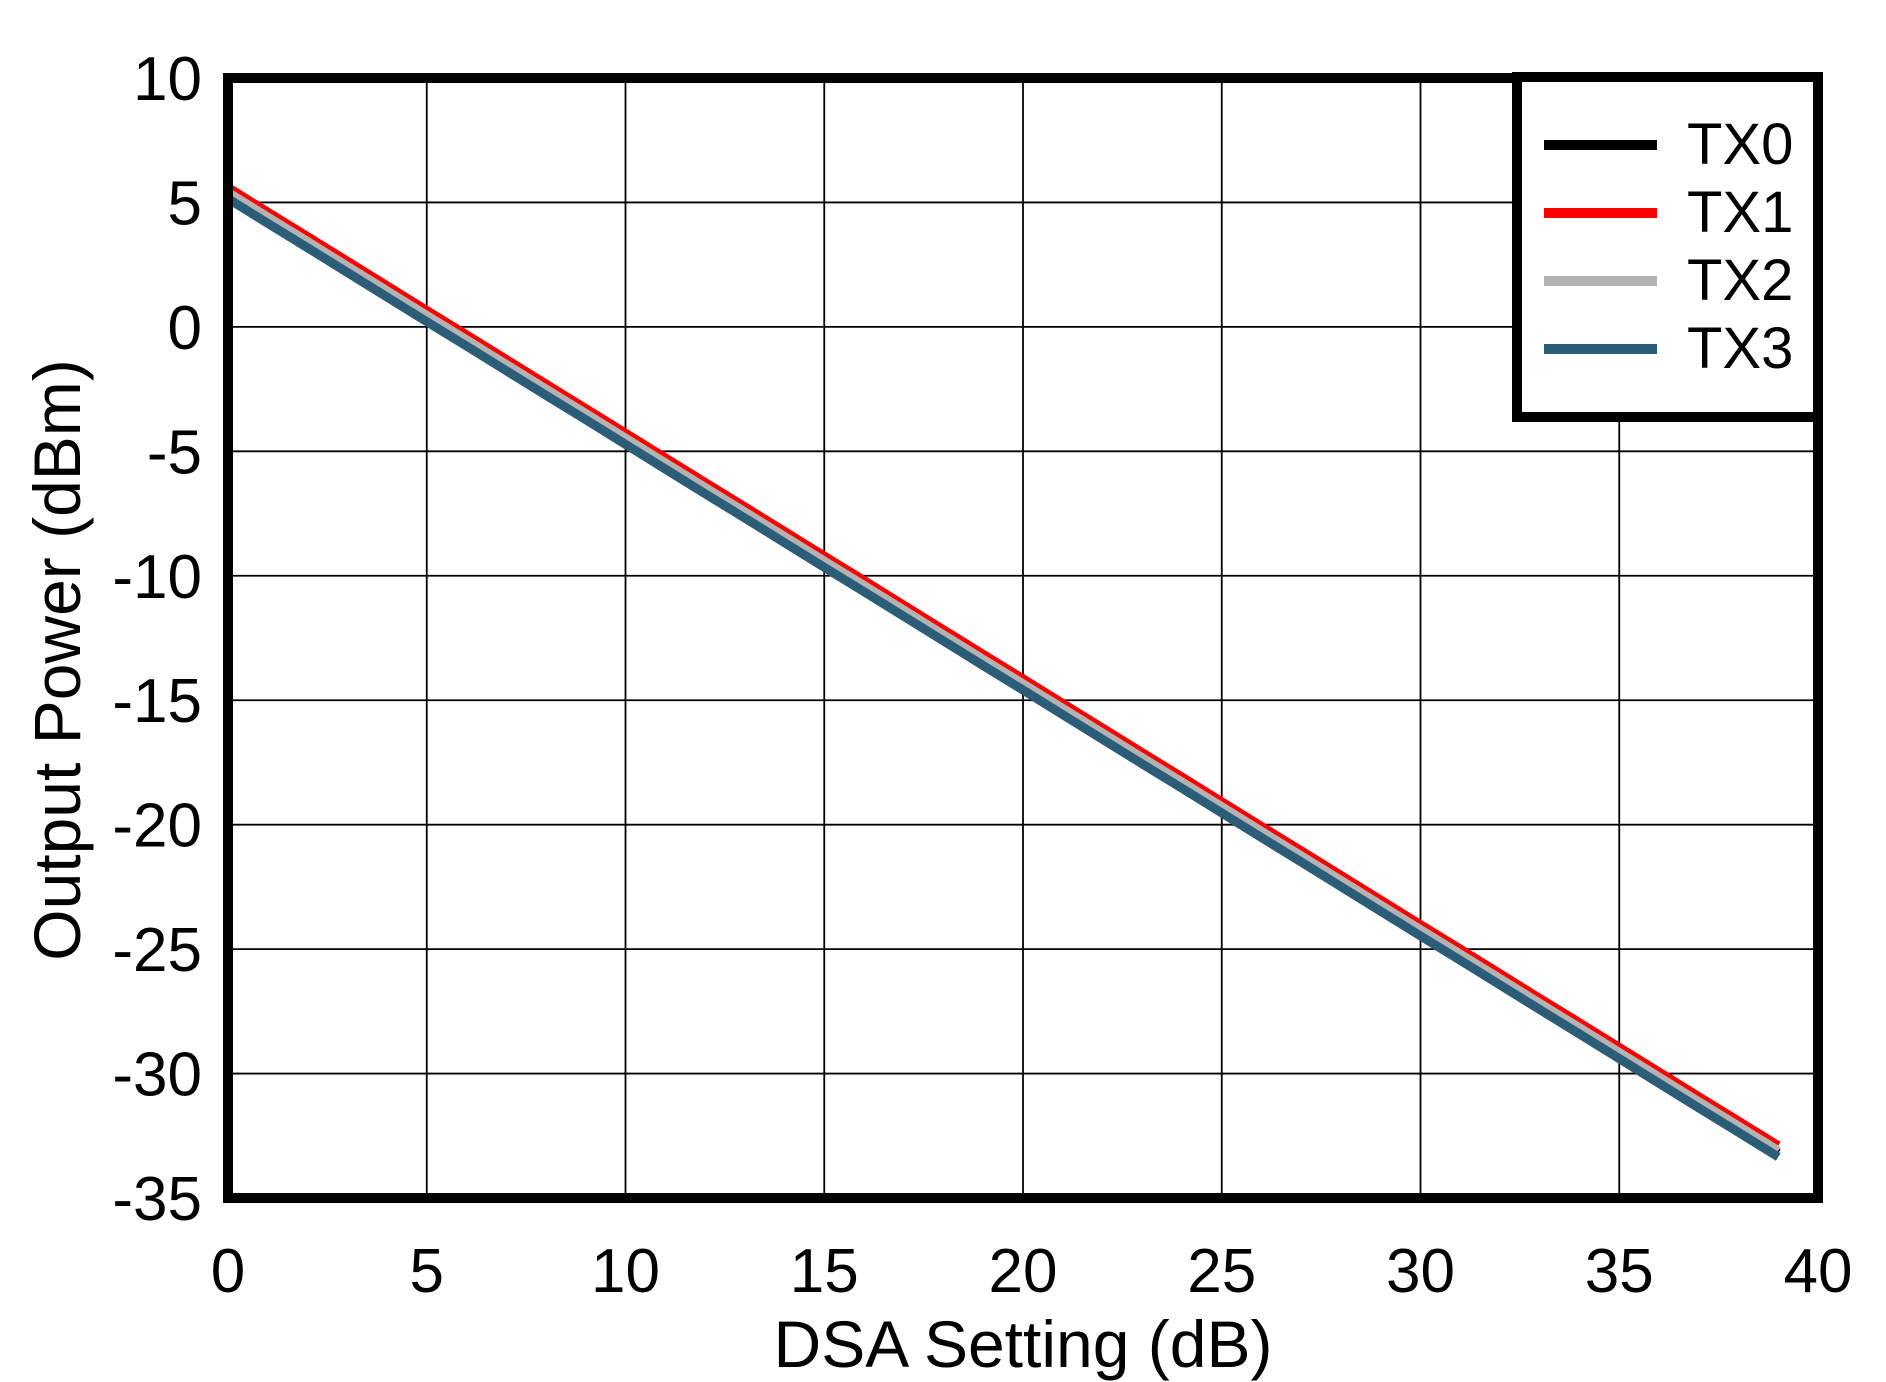 The height and width of the screenshot is (1382, 1886). Describe the element at coordinates (157, 1075) in the screenshot. I see `y-tick-label: -30` at that location.